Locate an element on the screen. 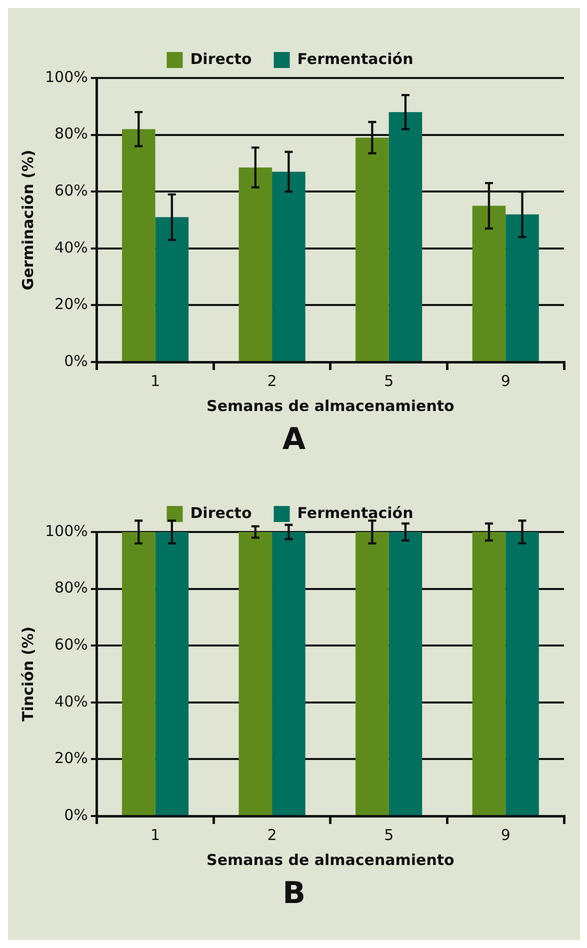 The height and width of the screenshot is (948, 587). text: A is located at coordinates (294, 440).